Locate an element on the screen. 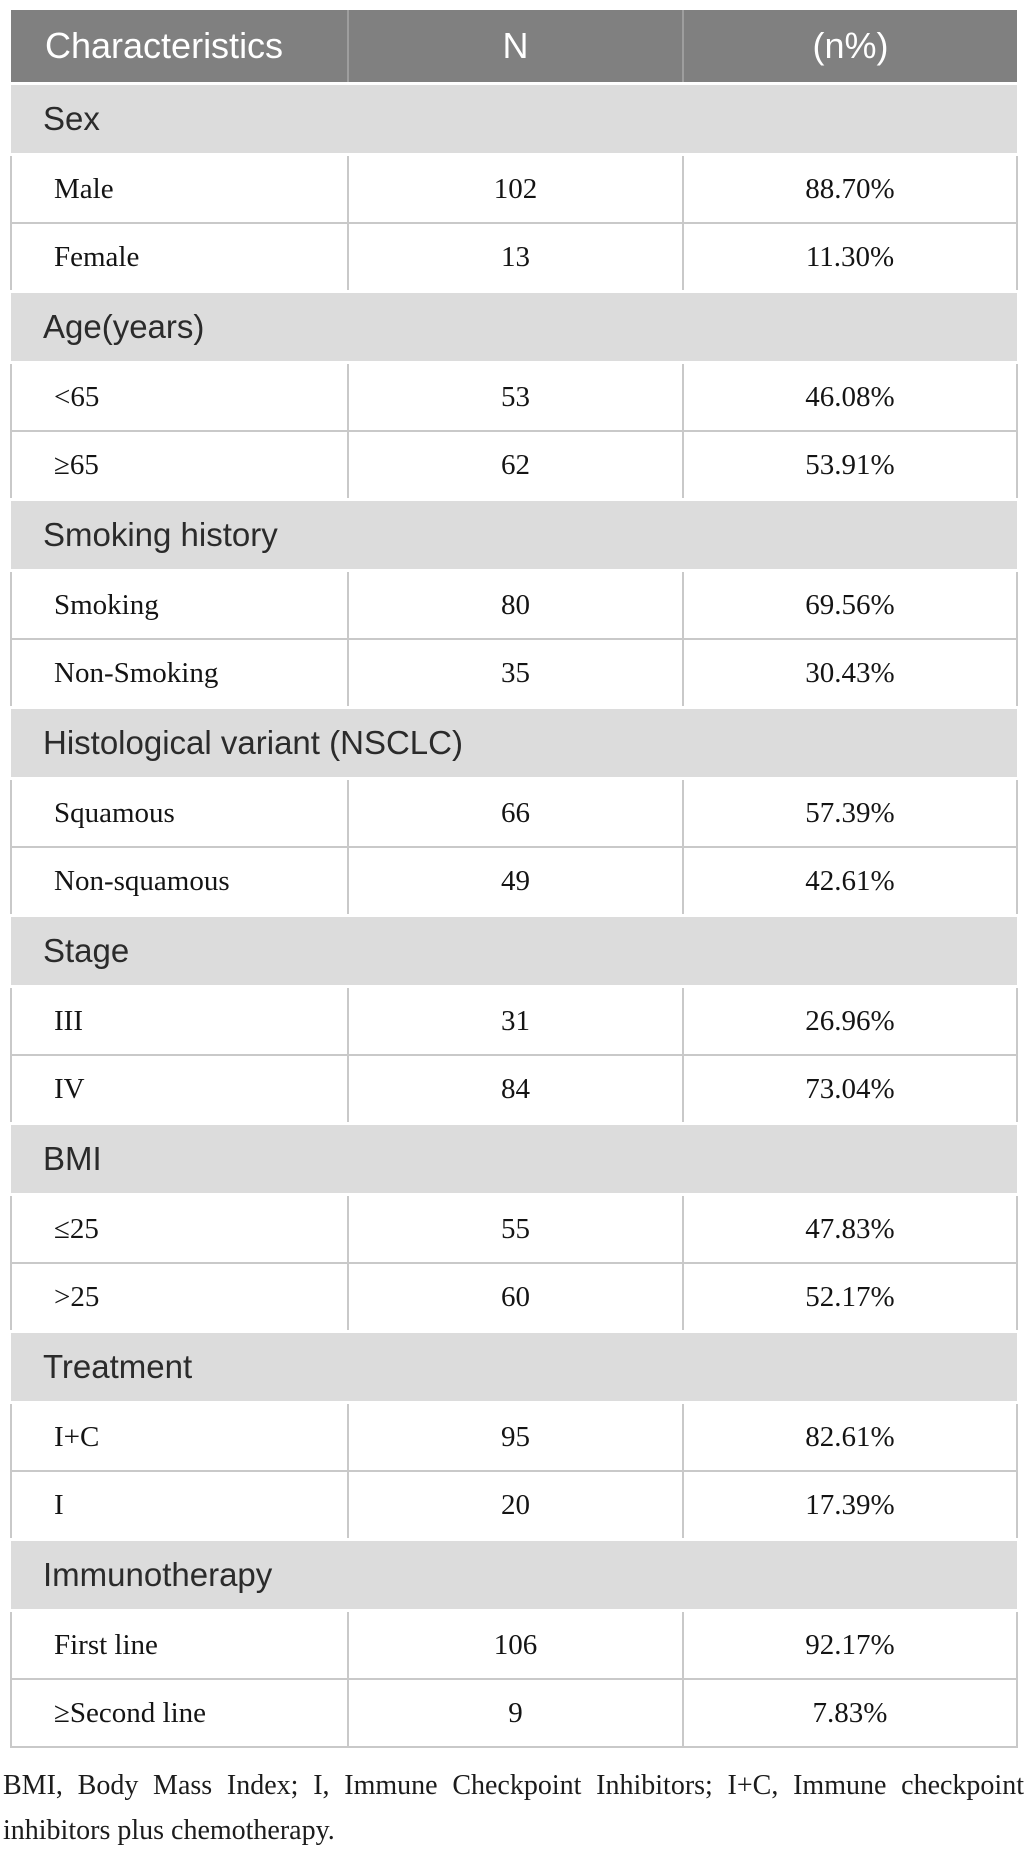  col-header-n: N is located at coordinates (515, 47).